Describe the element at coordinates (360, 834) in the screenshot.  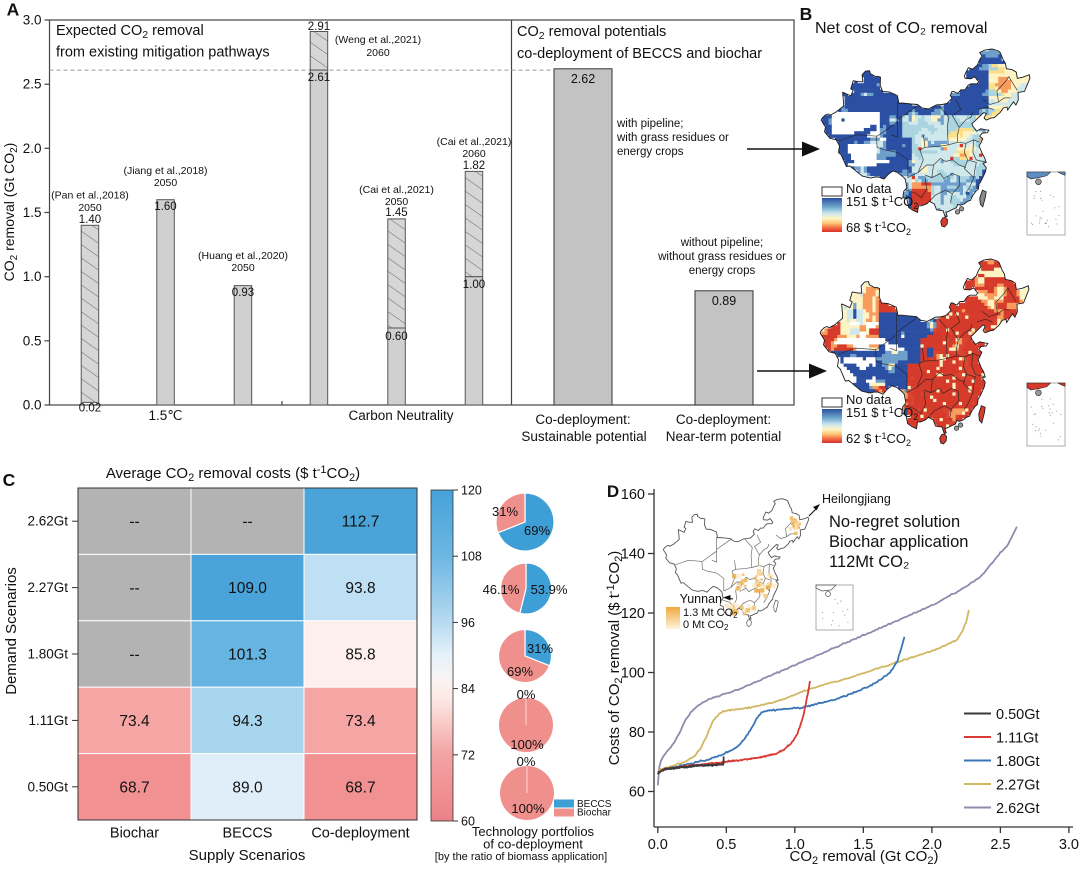
I see `svg-text: Co-deployment` at that location.